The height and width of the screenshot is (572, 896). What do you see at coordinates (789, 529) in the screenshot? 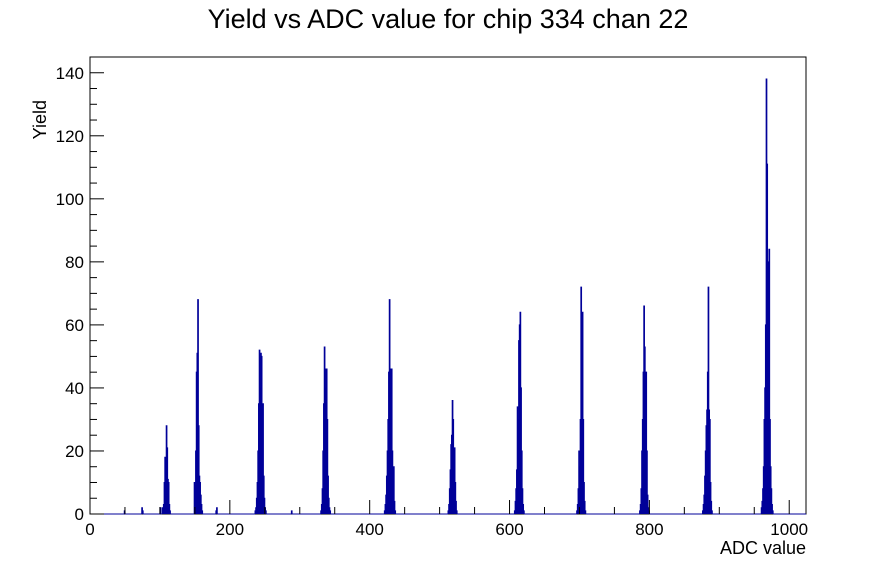
I see `x-tick-label: 1000` at bounding box center [789, 529].